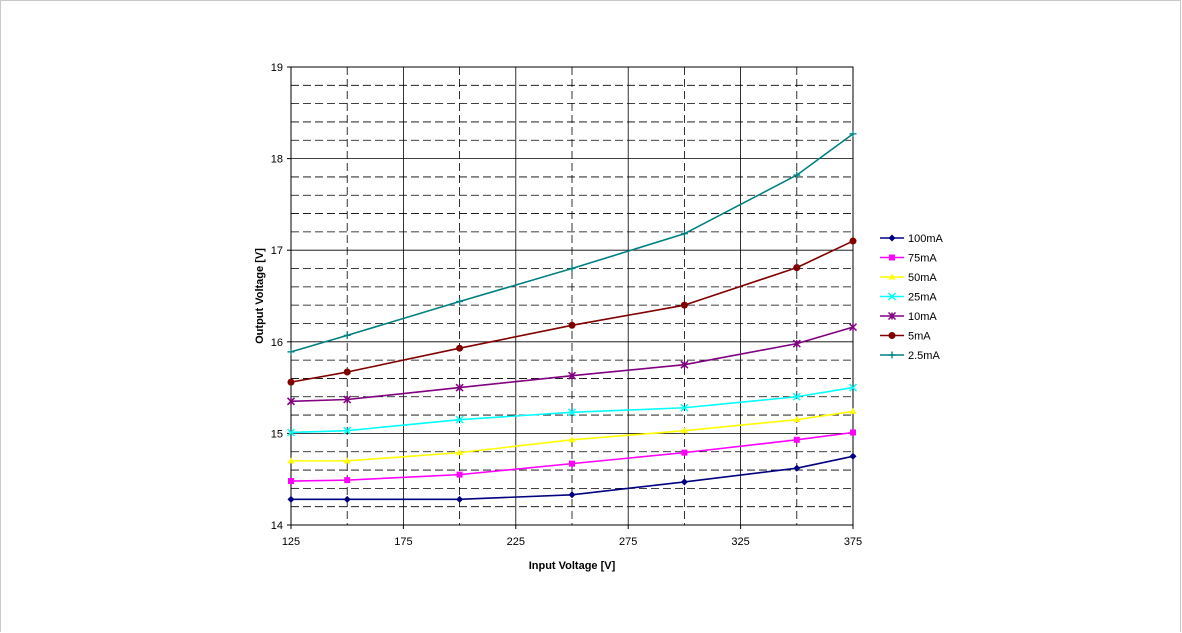  What do you see at coordinates (516, 542) in the screenshot?
I see `x-tick-label: 225` at bounding box center [516, 542].